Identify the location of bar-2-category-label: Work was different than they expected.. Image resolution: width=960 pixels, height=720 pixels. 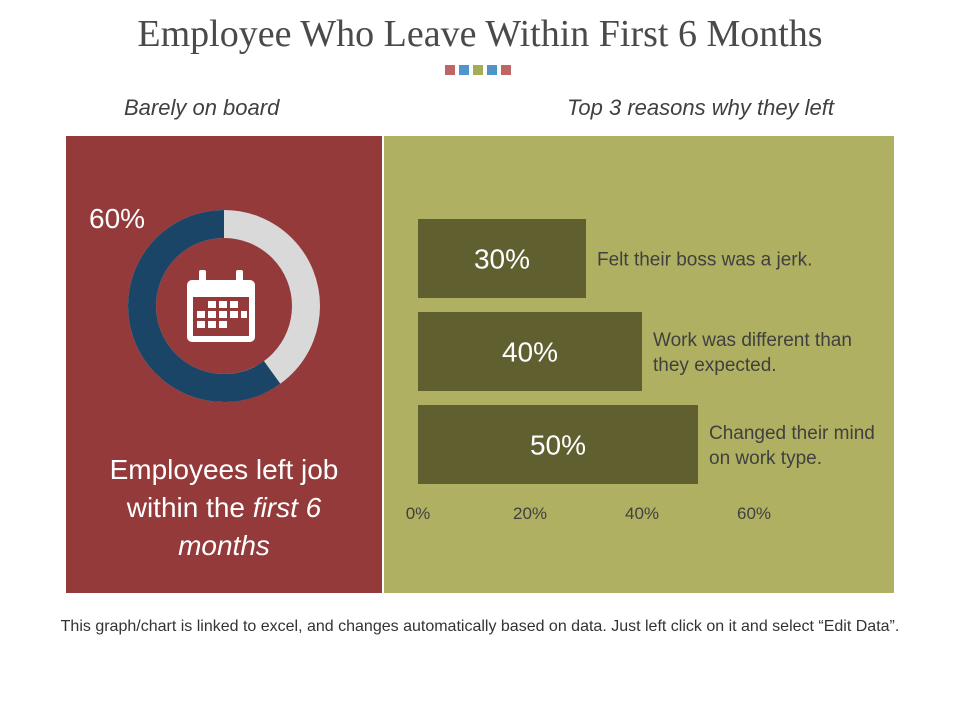
(752, 353).